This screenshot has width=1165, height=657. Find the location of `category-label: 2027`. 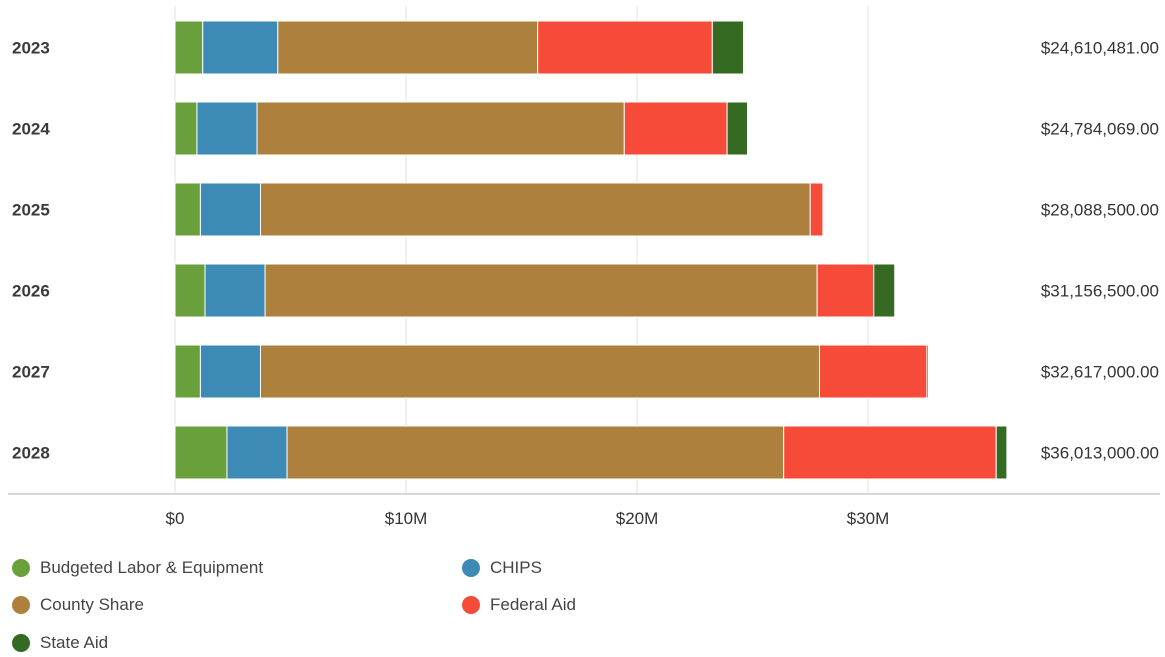

category-label: 2027 is located at coordinates (31, 372).